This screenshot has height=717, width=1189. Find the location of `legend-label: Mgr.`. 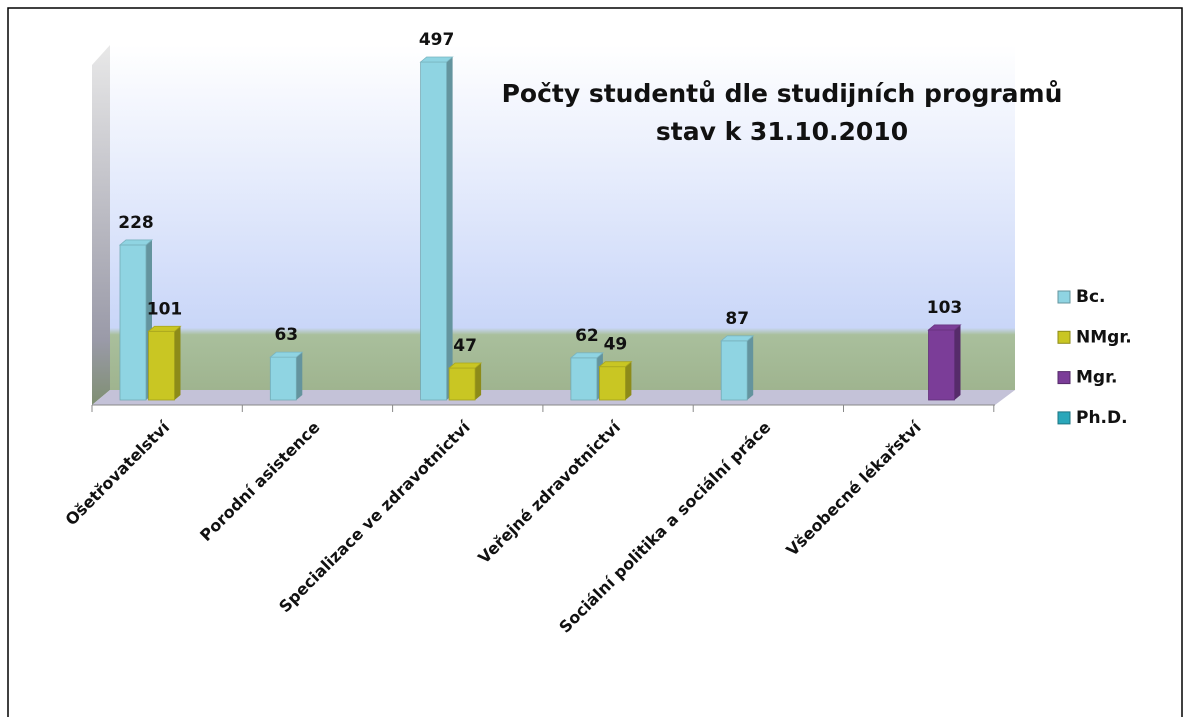

legend-label: Mgr. is located at coordinates (1097, 378).